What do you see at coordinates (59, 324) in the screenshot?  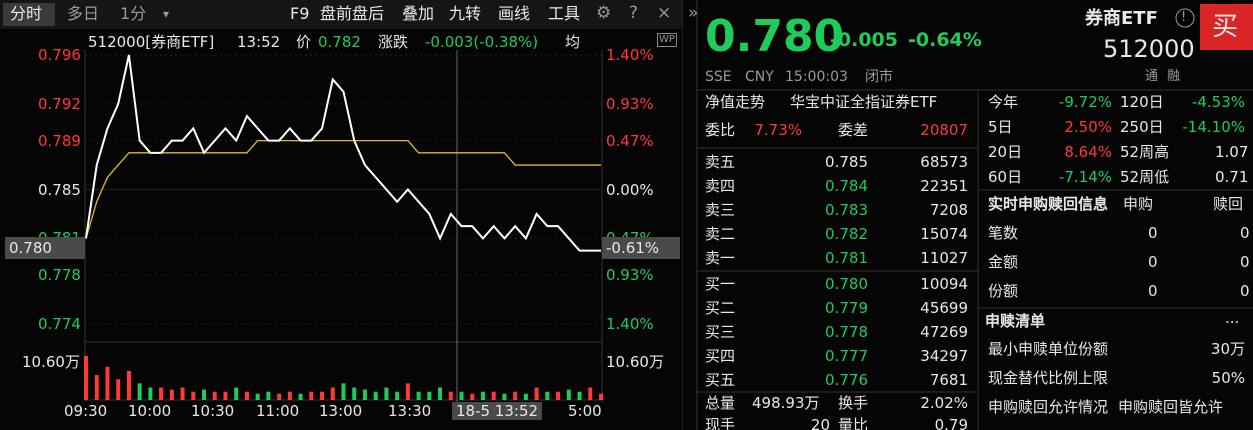 I see `price-tick-label: 0.774` at bounding box center [59, 324].